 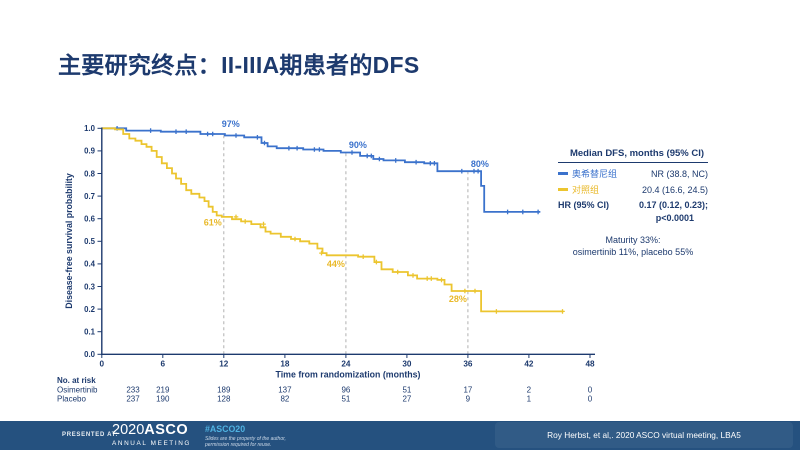 What do you see at coordinates (224, 364) in the screenshot?
I see `svg-text: 12` at bounding box center [224, 364].